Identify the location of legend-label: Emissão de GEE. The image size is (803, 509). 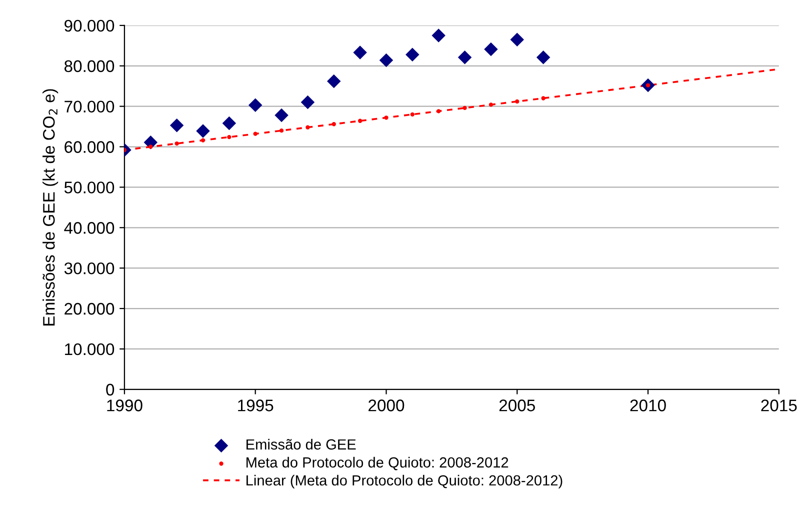
(301, 444).